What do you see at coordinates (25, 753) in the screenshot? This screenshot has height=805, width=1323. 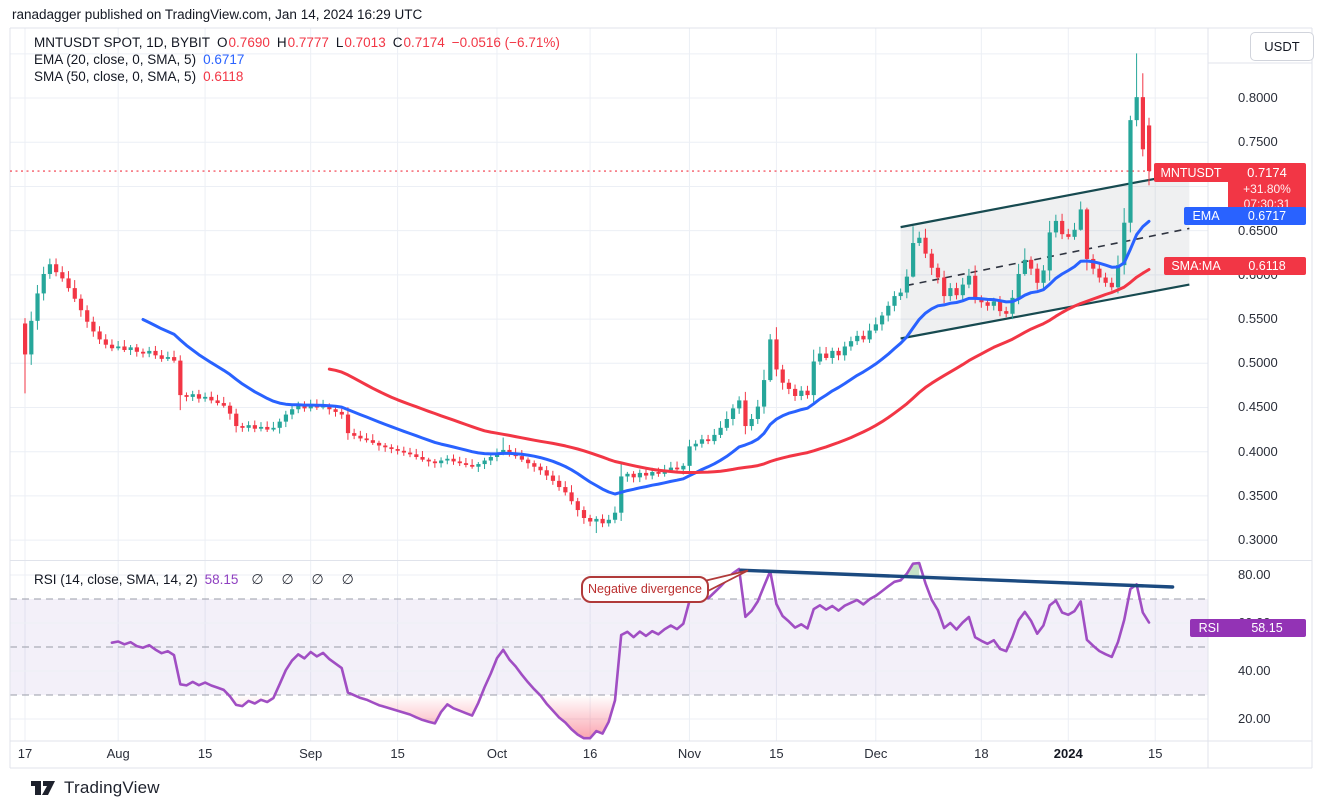 I see `time-axis-label: 17` at bounding box center [25, 753].